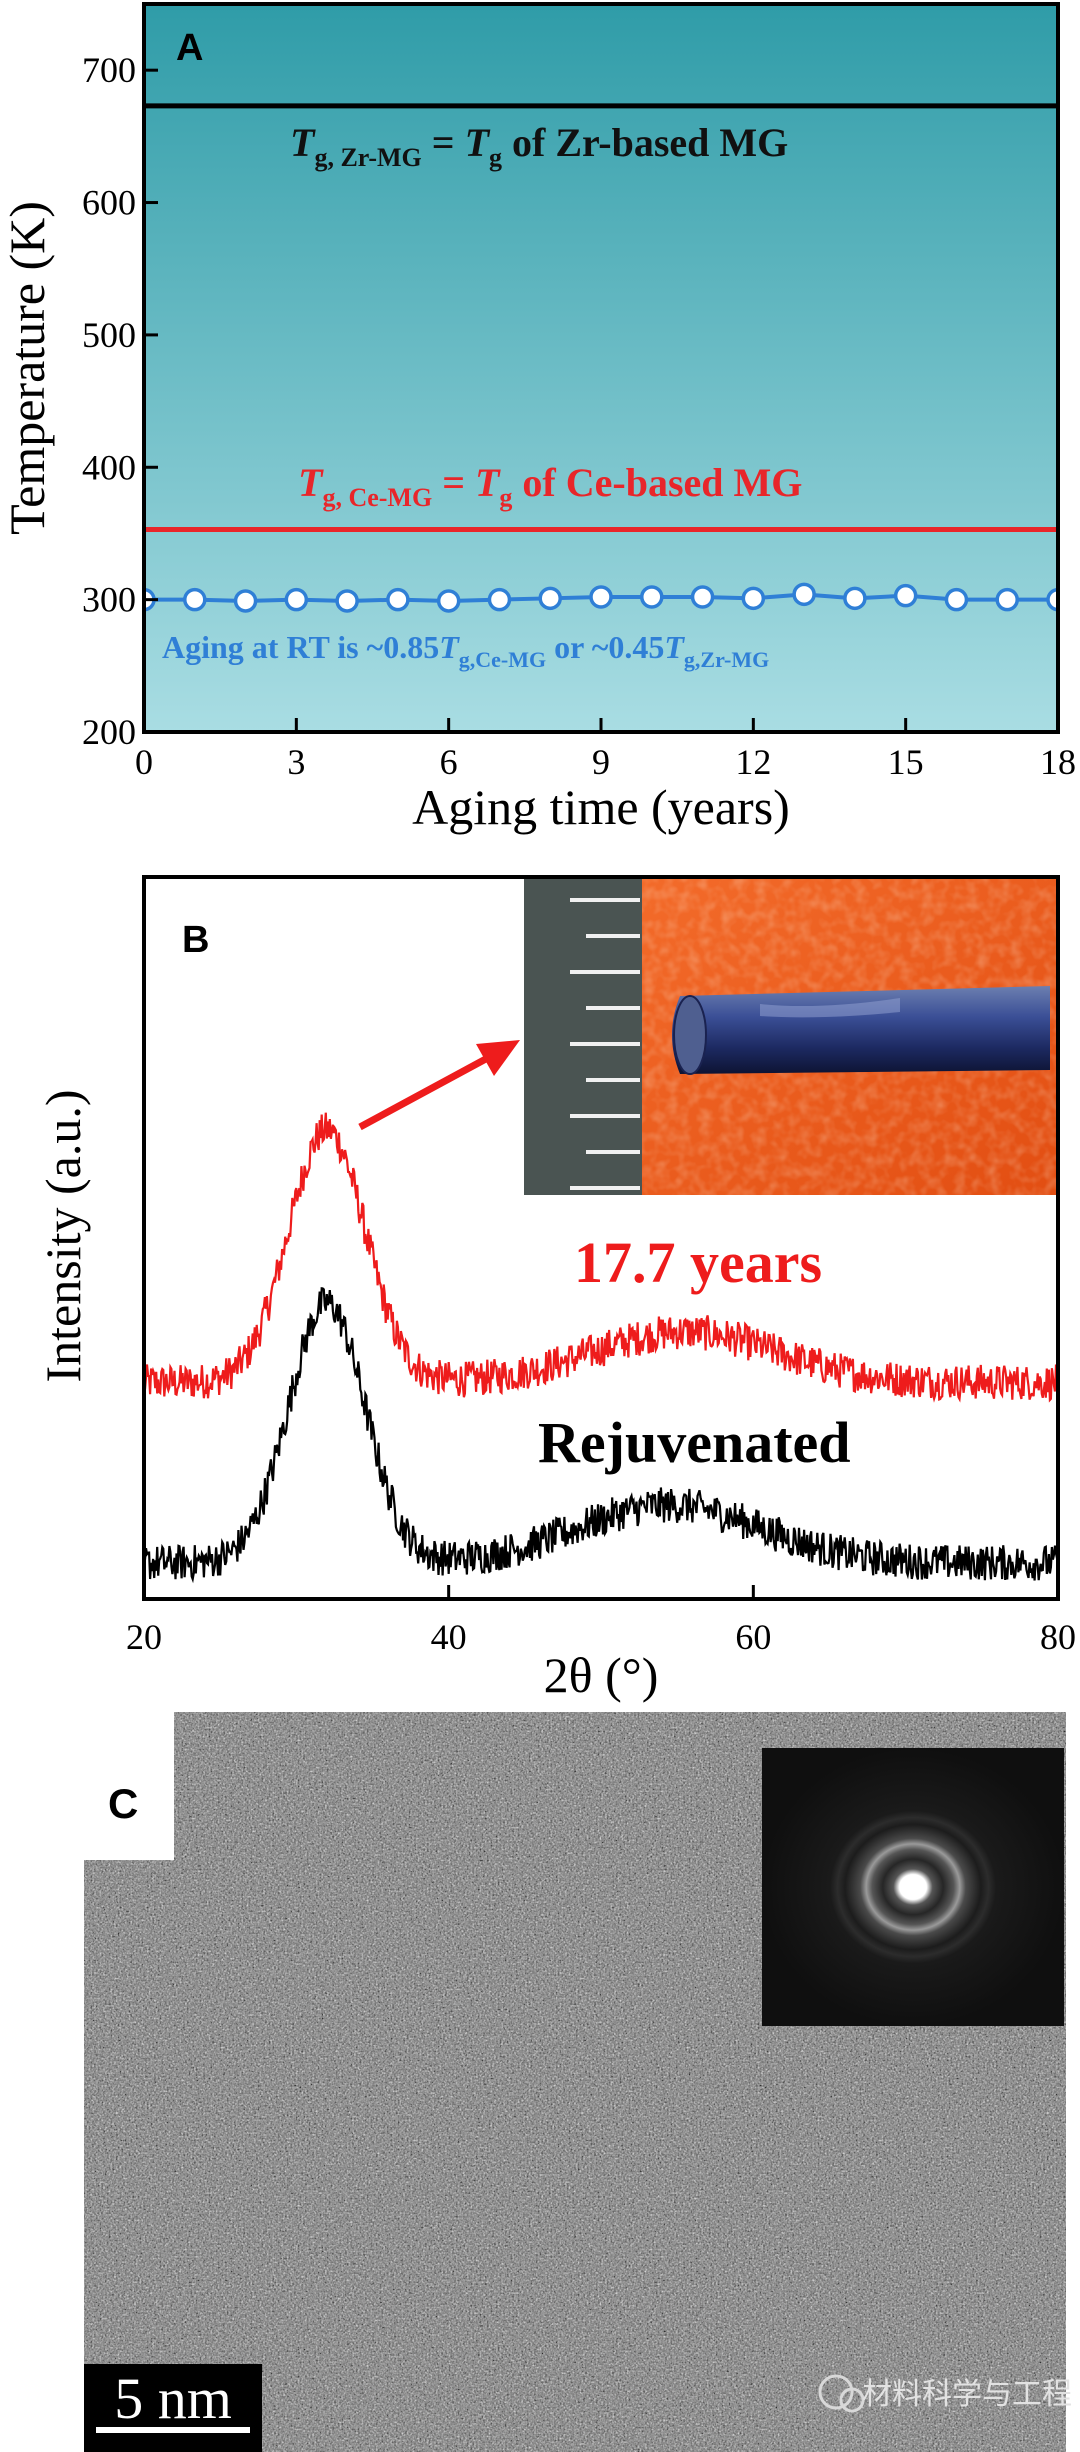 This screenshot has width=1080, height=2452. I want to click on x-tick-label: 60, so click(753, 1637).